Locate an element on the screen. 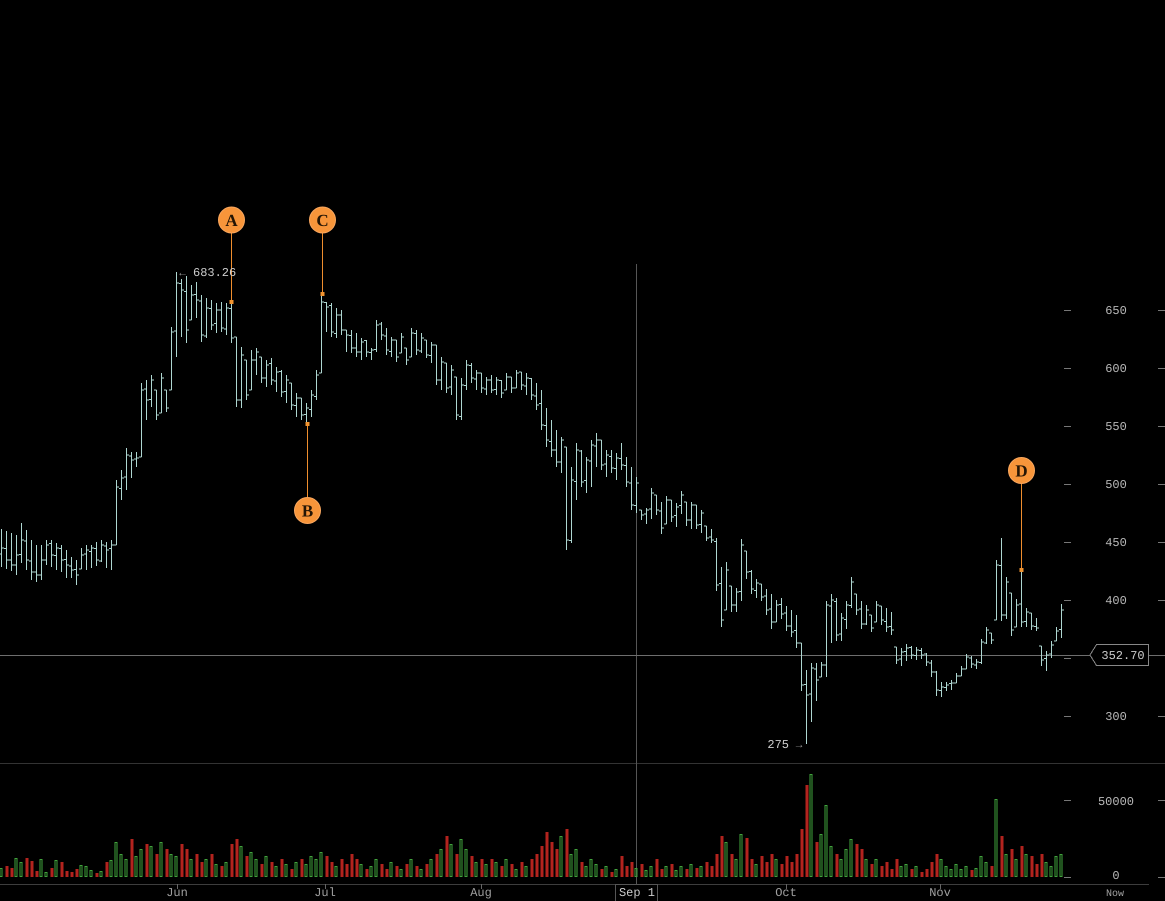 This screenshot has width=1165, height=901. svg-text: 683.26 is located at coordinates (214, 273).